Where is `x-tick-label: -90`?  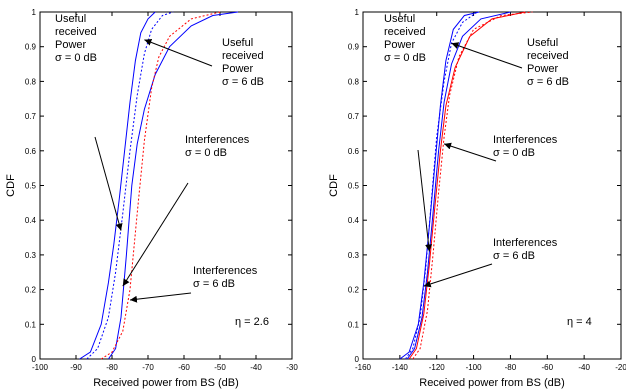 x-tick-label: -90 is located at coordinates (76, 367).